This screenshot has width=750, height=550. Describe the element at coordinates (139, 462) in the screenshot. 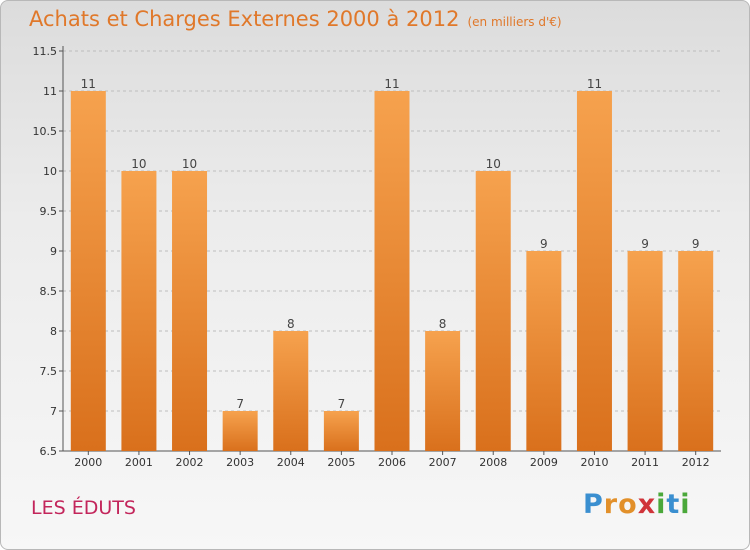

I see `x-tick-label: 2001` at that location.